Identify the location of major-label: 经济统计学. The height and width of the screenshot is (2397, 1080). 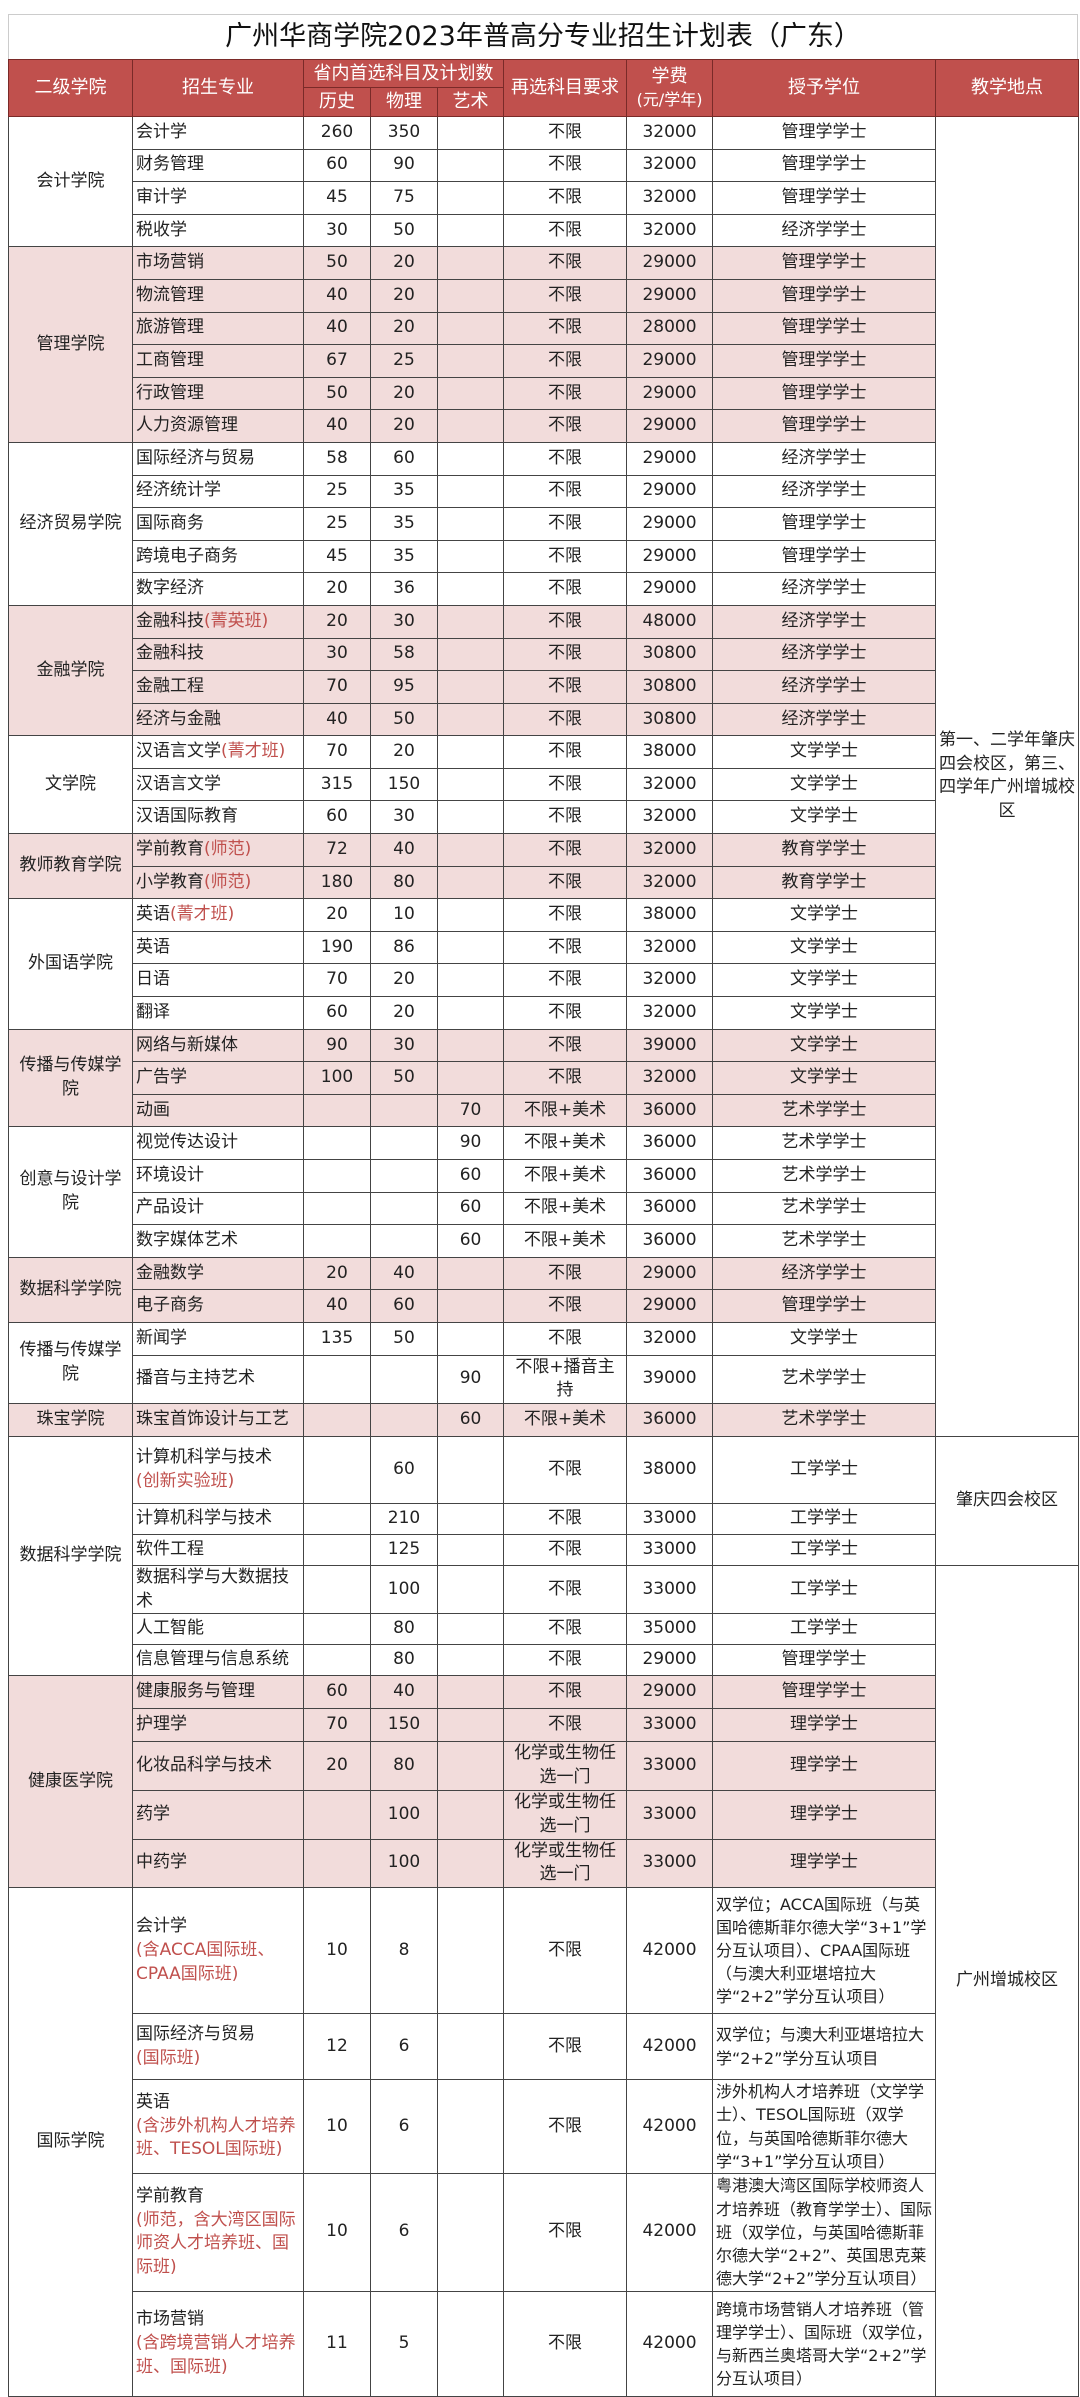
(178, 490).